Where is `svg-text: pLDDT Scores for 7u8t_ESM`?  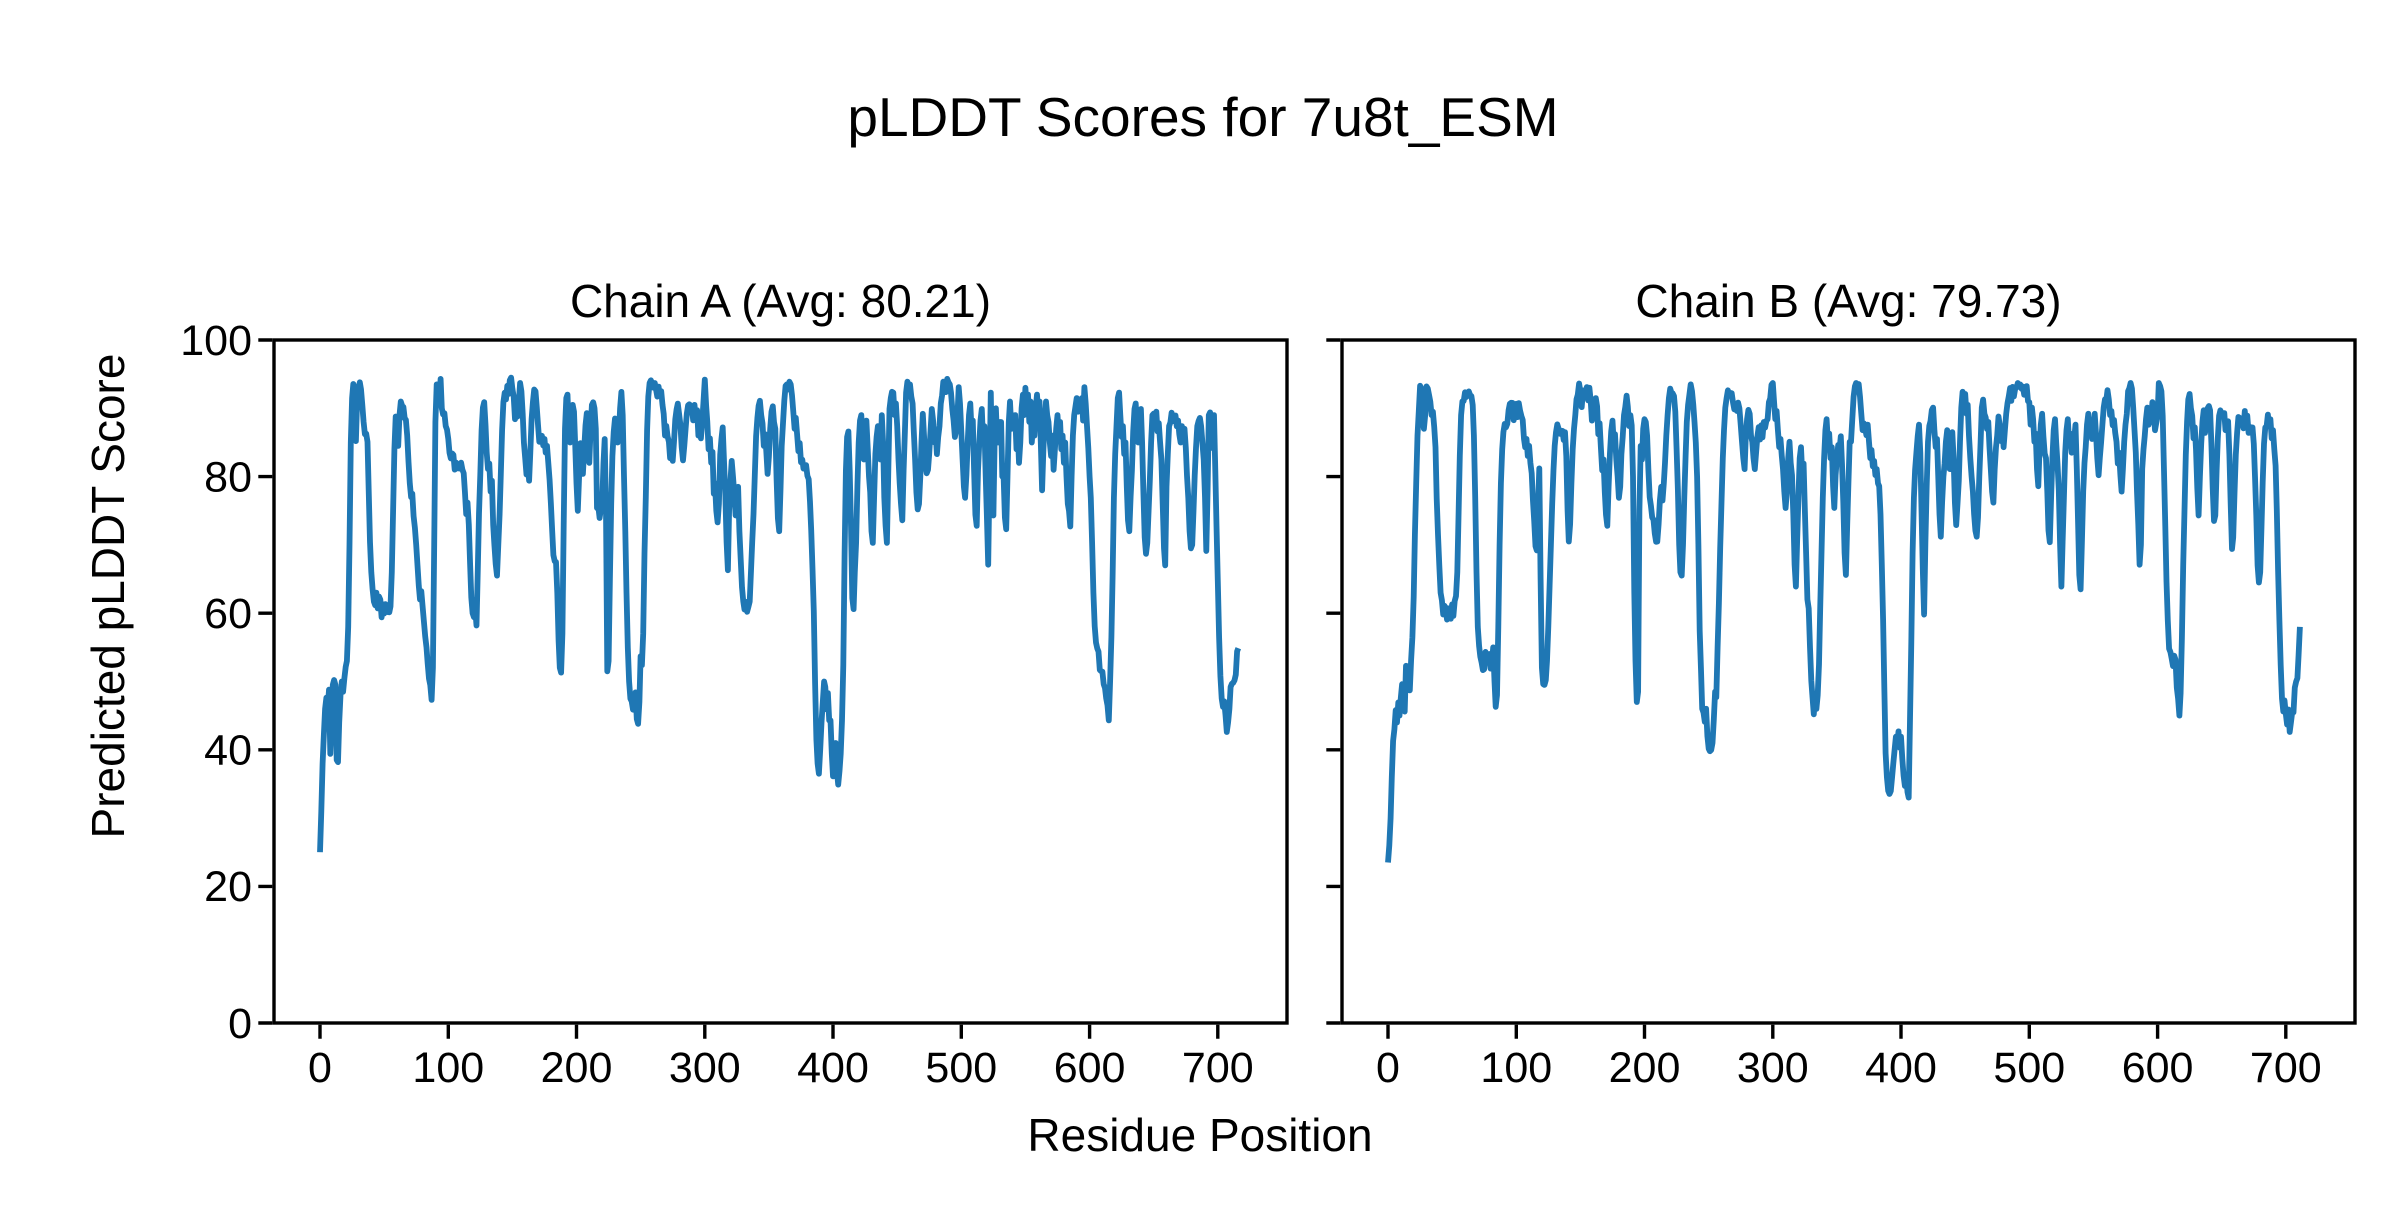 svg-text: pLDDT Scores for 7u8t_ESM is located at coordinates (1202, 117).